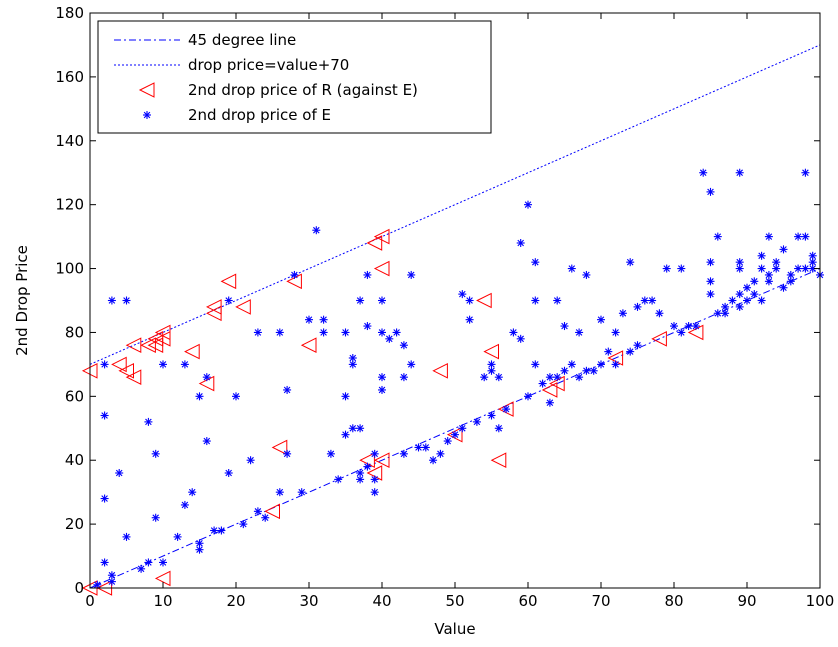 This screenshot has height=647, width=838. What do you see at coordinates (146, 90) in the screenshot?
I see `legend-marker-swatch` at bounding box center [146, 90].